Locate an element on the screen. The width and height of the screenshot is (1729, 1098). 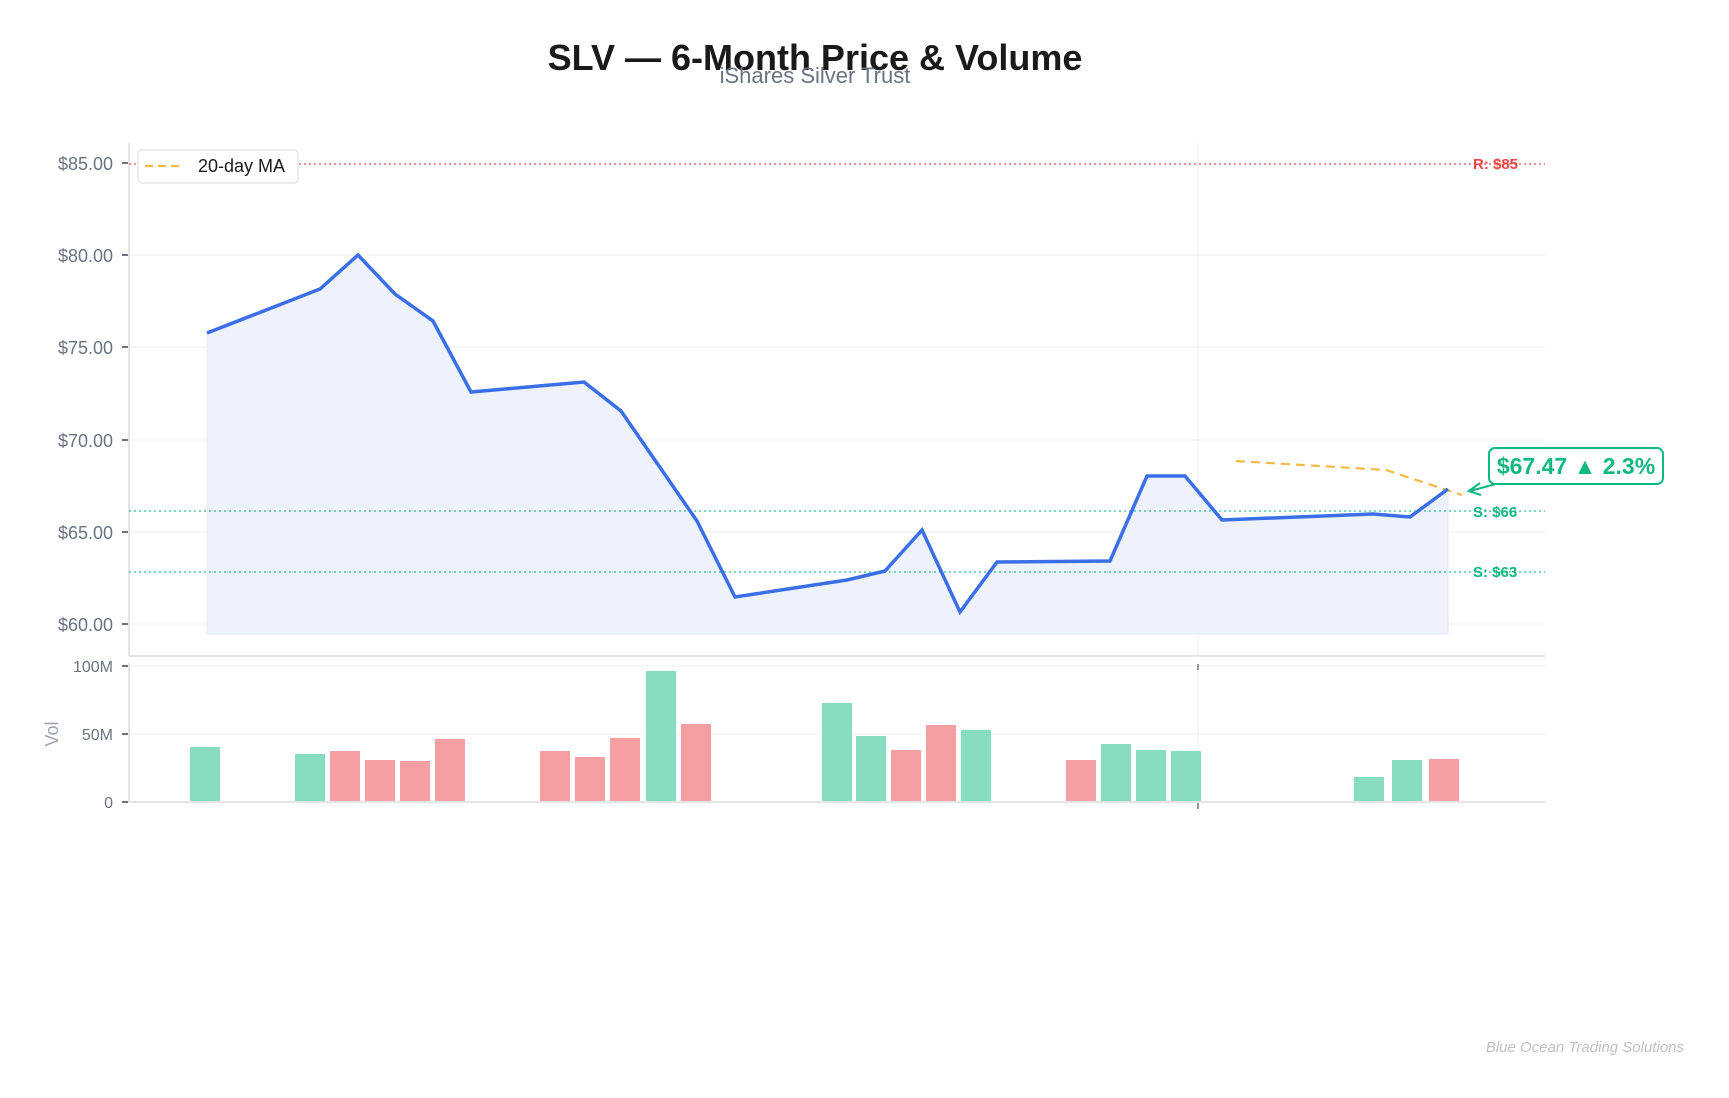
legend-ma-label: 20-day MA is located at coordinates (241, 166).